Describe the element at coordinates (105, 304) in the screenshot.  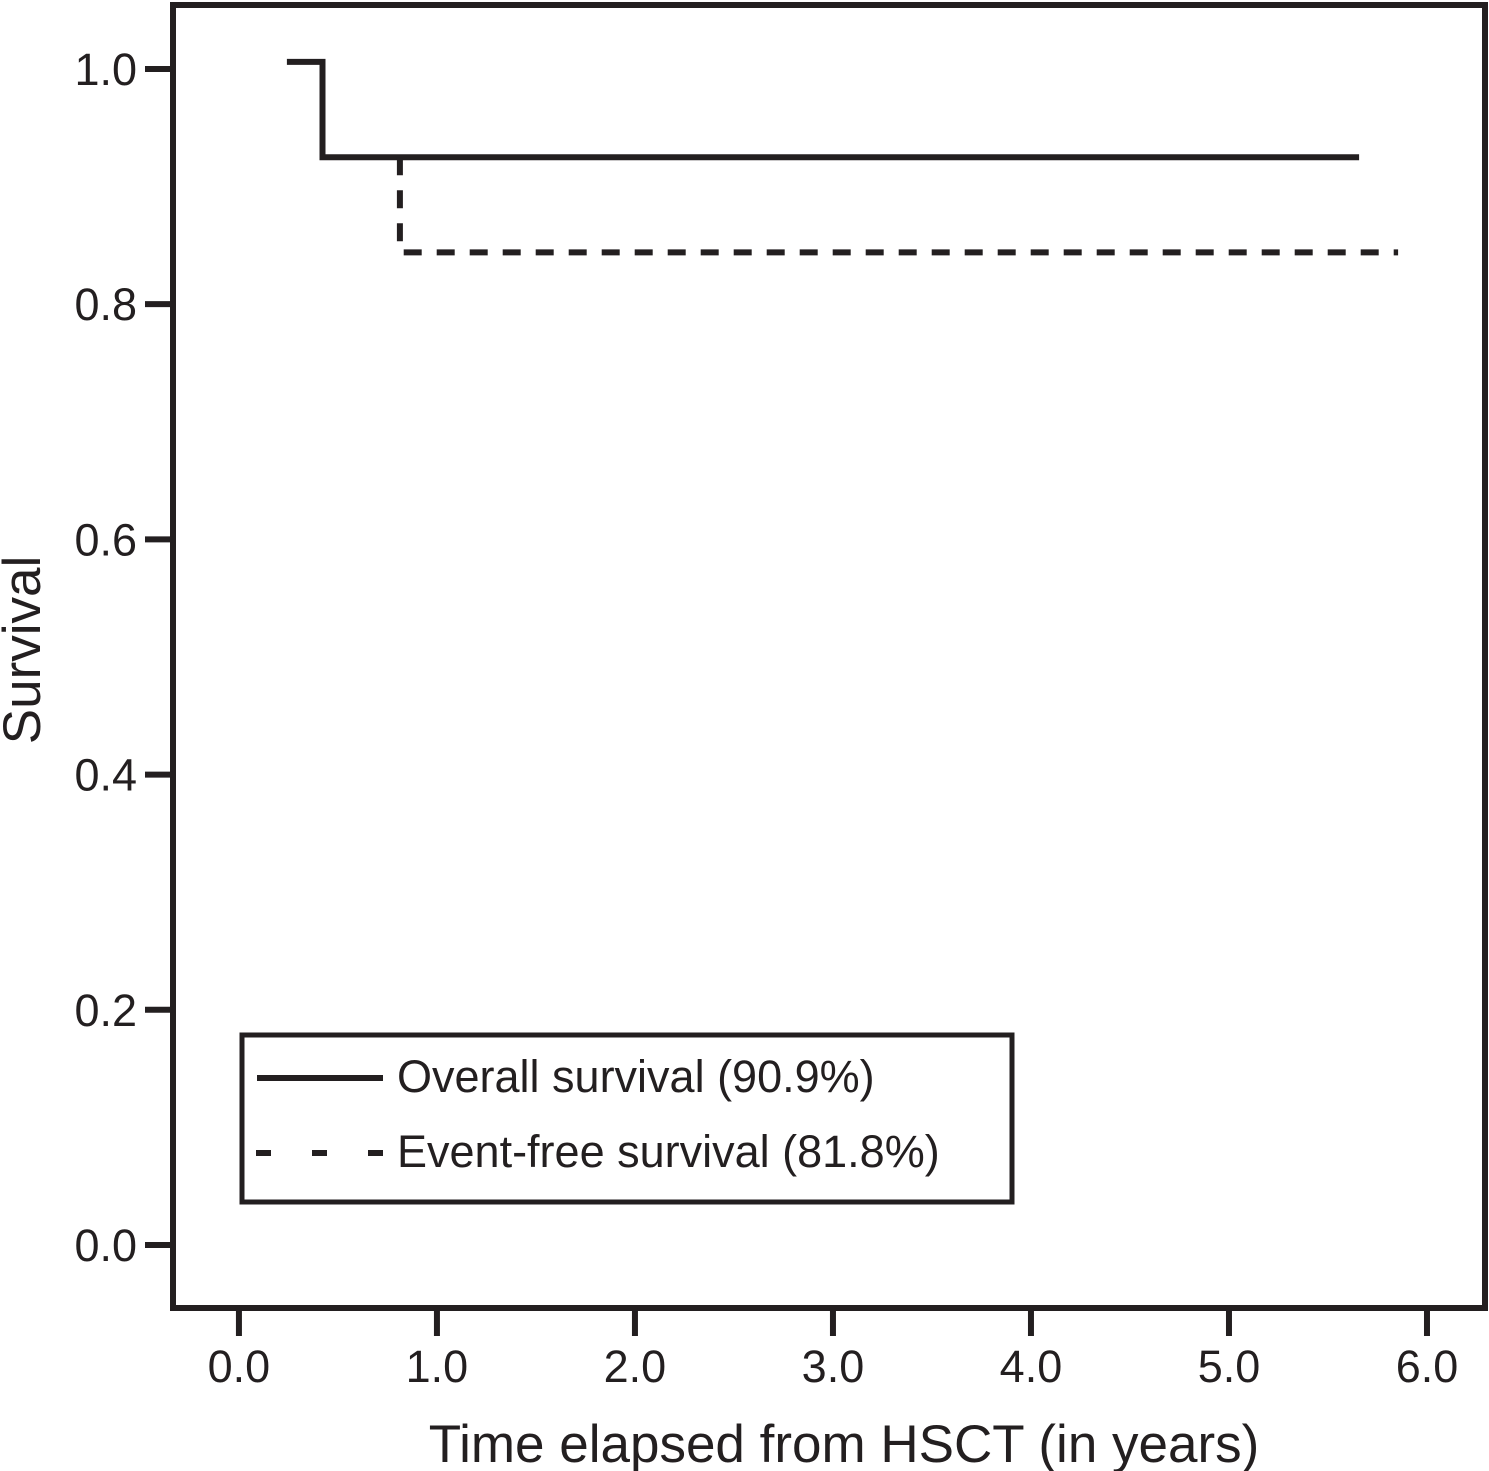
I see `y-tick-label: 0.8` at that location.